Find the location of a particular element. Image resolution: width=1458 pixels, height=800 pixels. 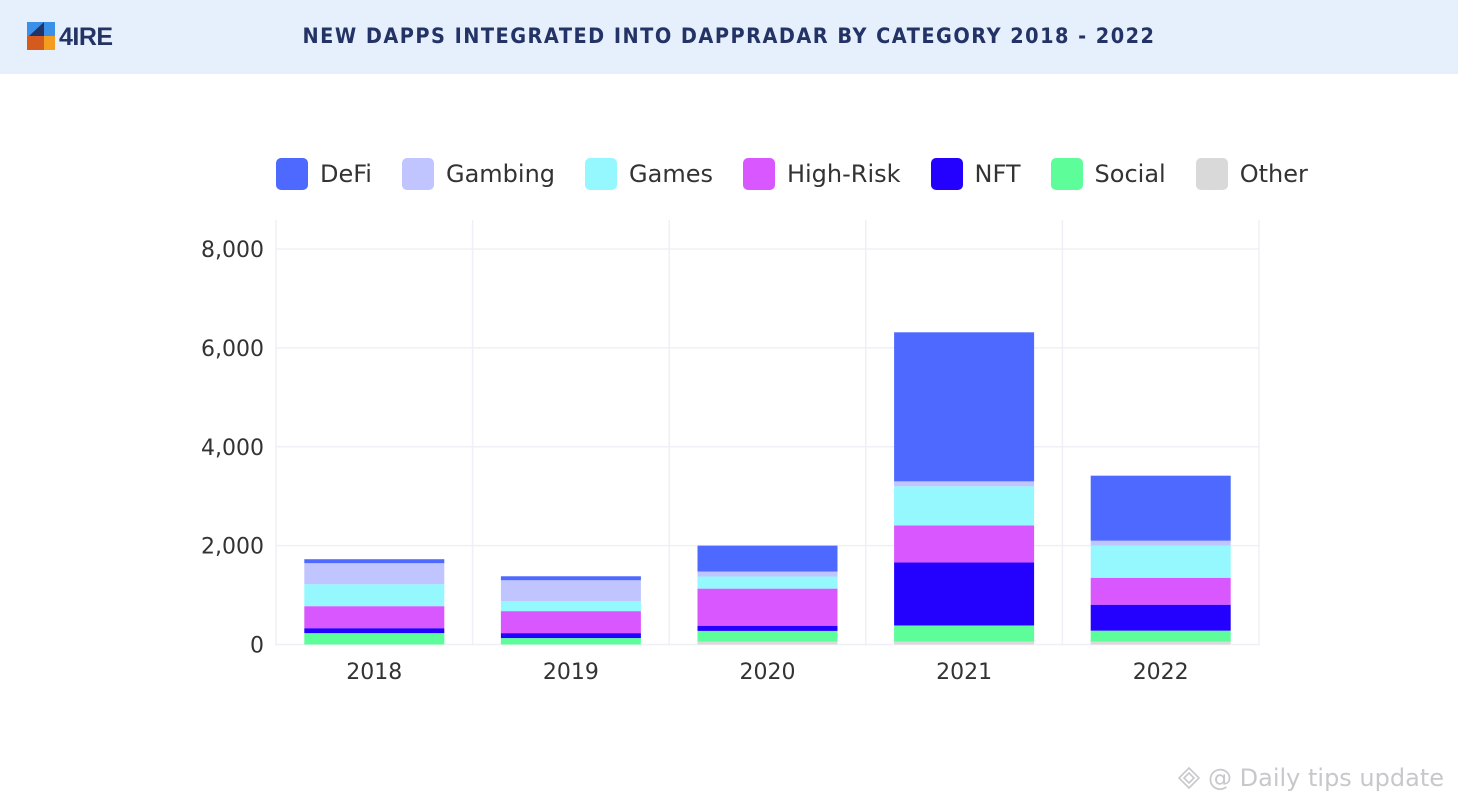

legend-item-high-risk: High-Risk is located at coordinates (821, 174).